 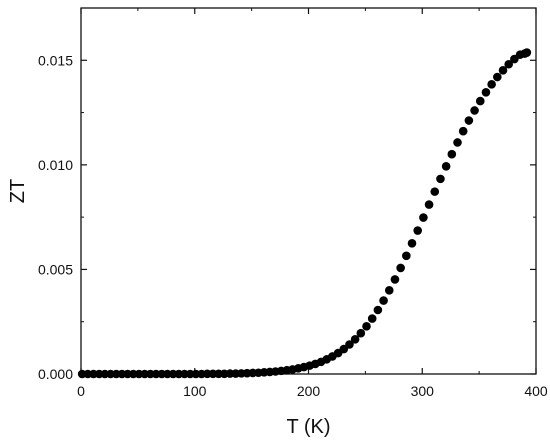 I want to click on x-tick-label: 300, so click(x=423, y=391).